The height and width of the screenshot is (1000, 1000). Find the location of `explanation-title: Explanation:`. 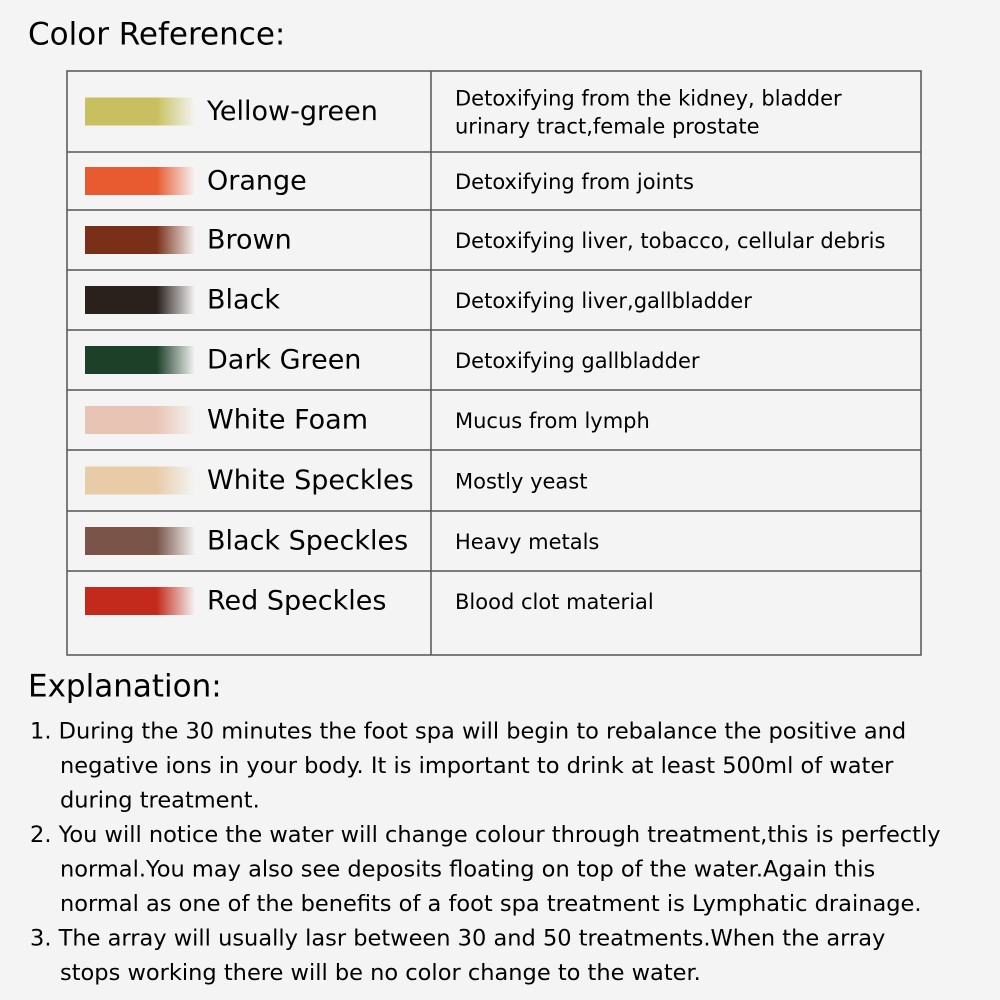

explanation-title: Explanation: is located at coordinates (125, 687).